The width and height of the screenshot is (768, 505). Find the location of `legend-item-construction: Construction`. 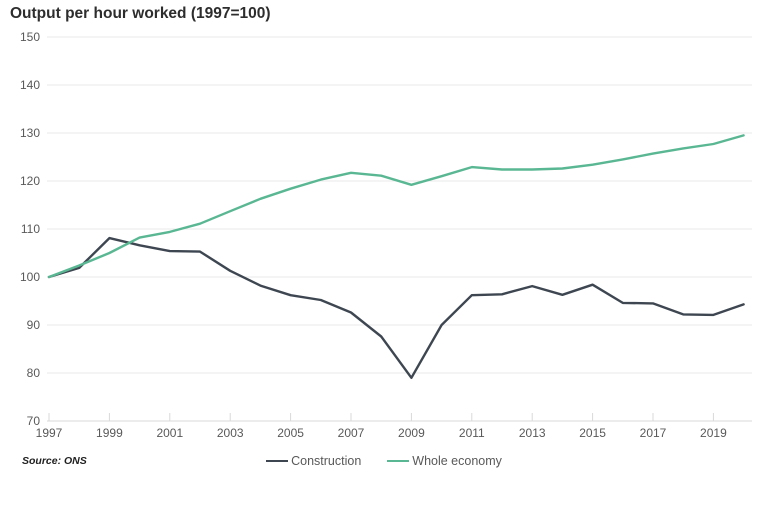

legend-item-construction: Construction is located at coordinates (313, 461).